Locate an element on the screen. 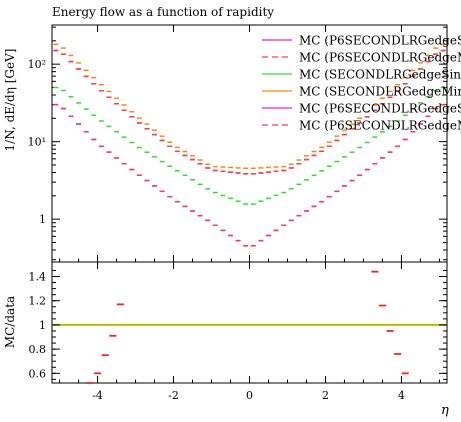 This screenshot has height=422, width=461. x-tick-label: 0 is located at coordinates (249, 395).